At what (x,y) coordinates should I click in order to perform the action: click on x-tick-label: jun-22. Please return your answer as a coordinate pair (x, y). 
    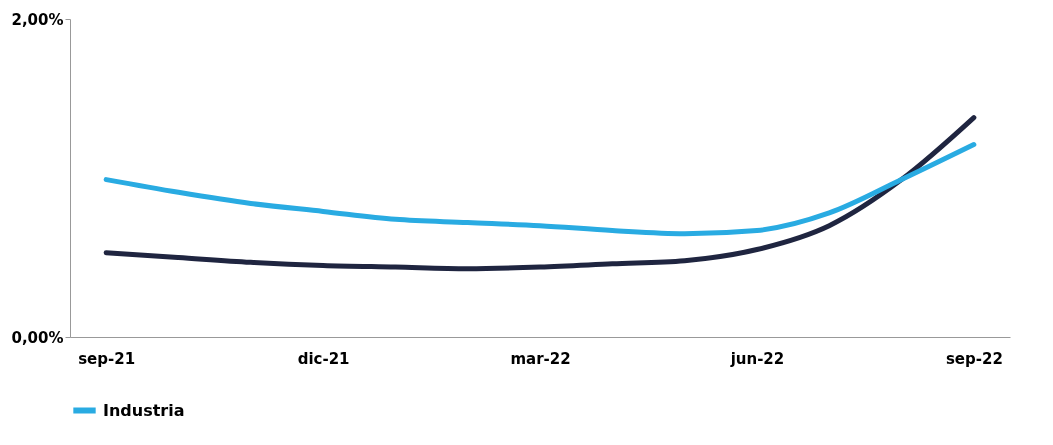
    Looking at the image, I should click on (757, 358).